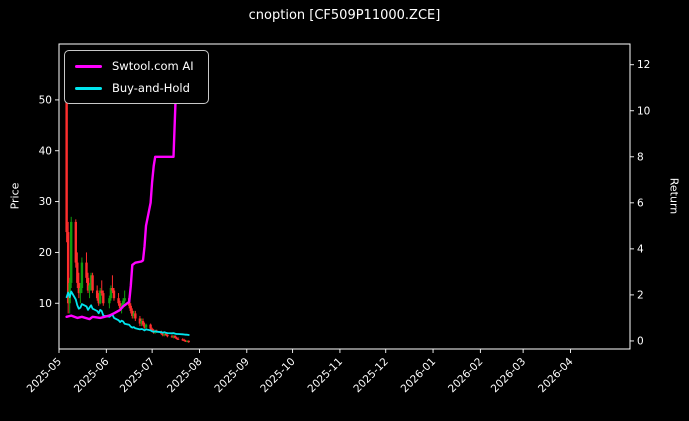  I want to click on x-tick-label: 2025-11, so click(326, 376).